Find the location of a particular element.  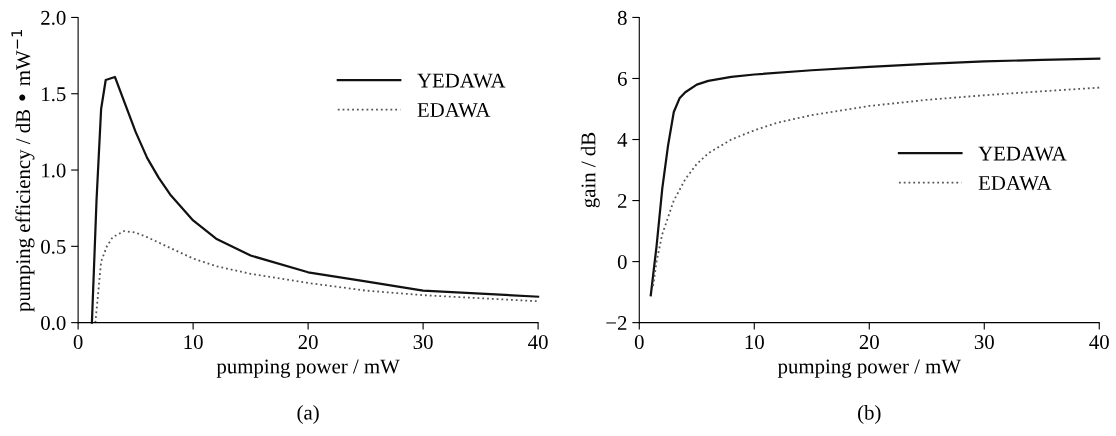

y-tick-label: 0 is located at coordinates (622, 262).